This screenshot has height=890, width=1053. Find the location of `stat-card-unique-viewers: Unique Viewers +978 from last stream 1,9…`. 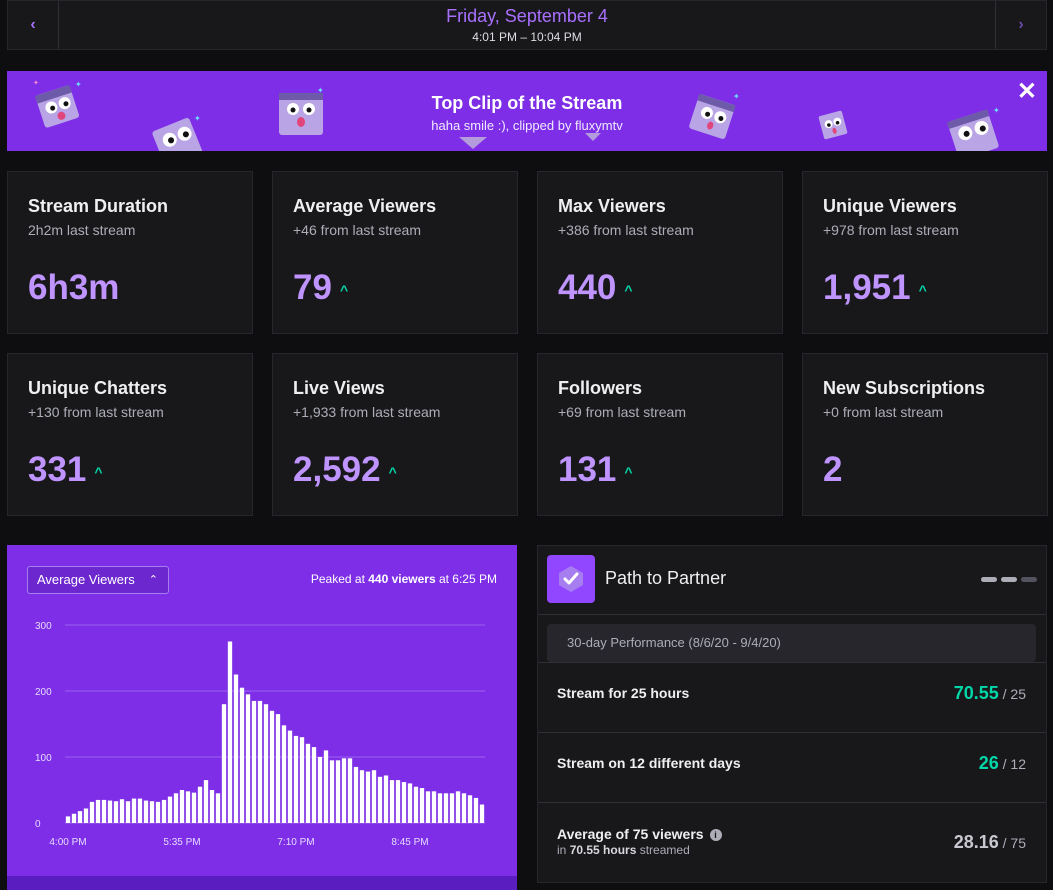

stat-card-unique-viewers: Unique Viewers +978 from last stream 1,9… is located at coordinates (925, 252).